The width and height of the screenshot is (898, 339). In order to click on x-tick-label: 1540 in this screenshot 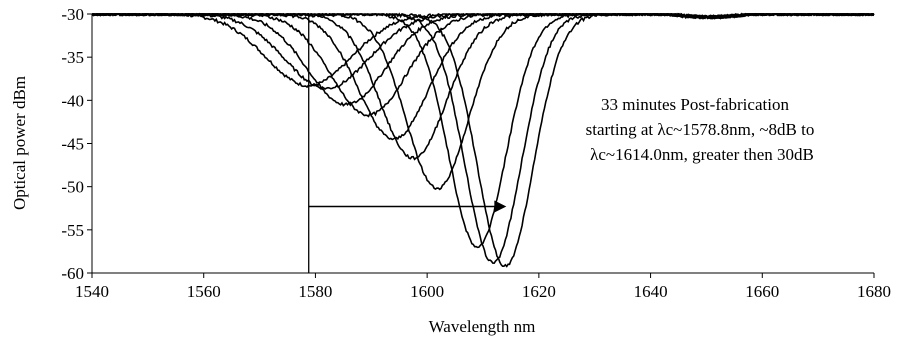, I will do `click(92, 291)`.